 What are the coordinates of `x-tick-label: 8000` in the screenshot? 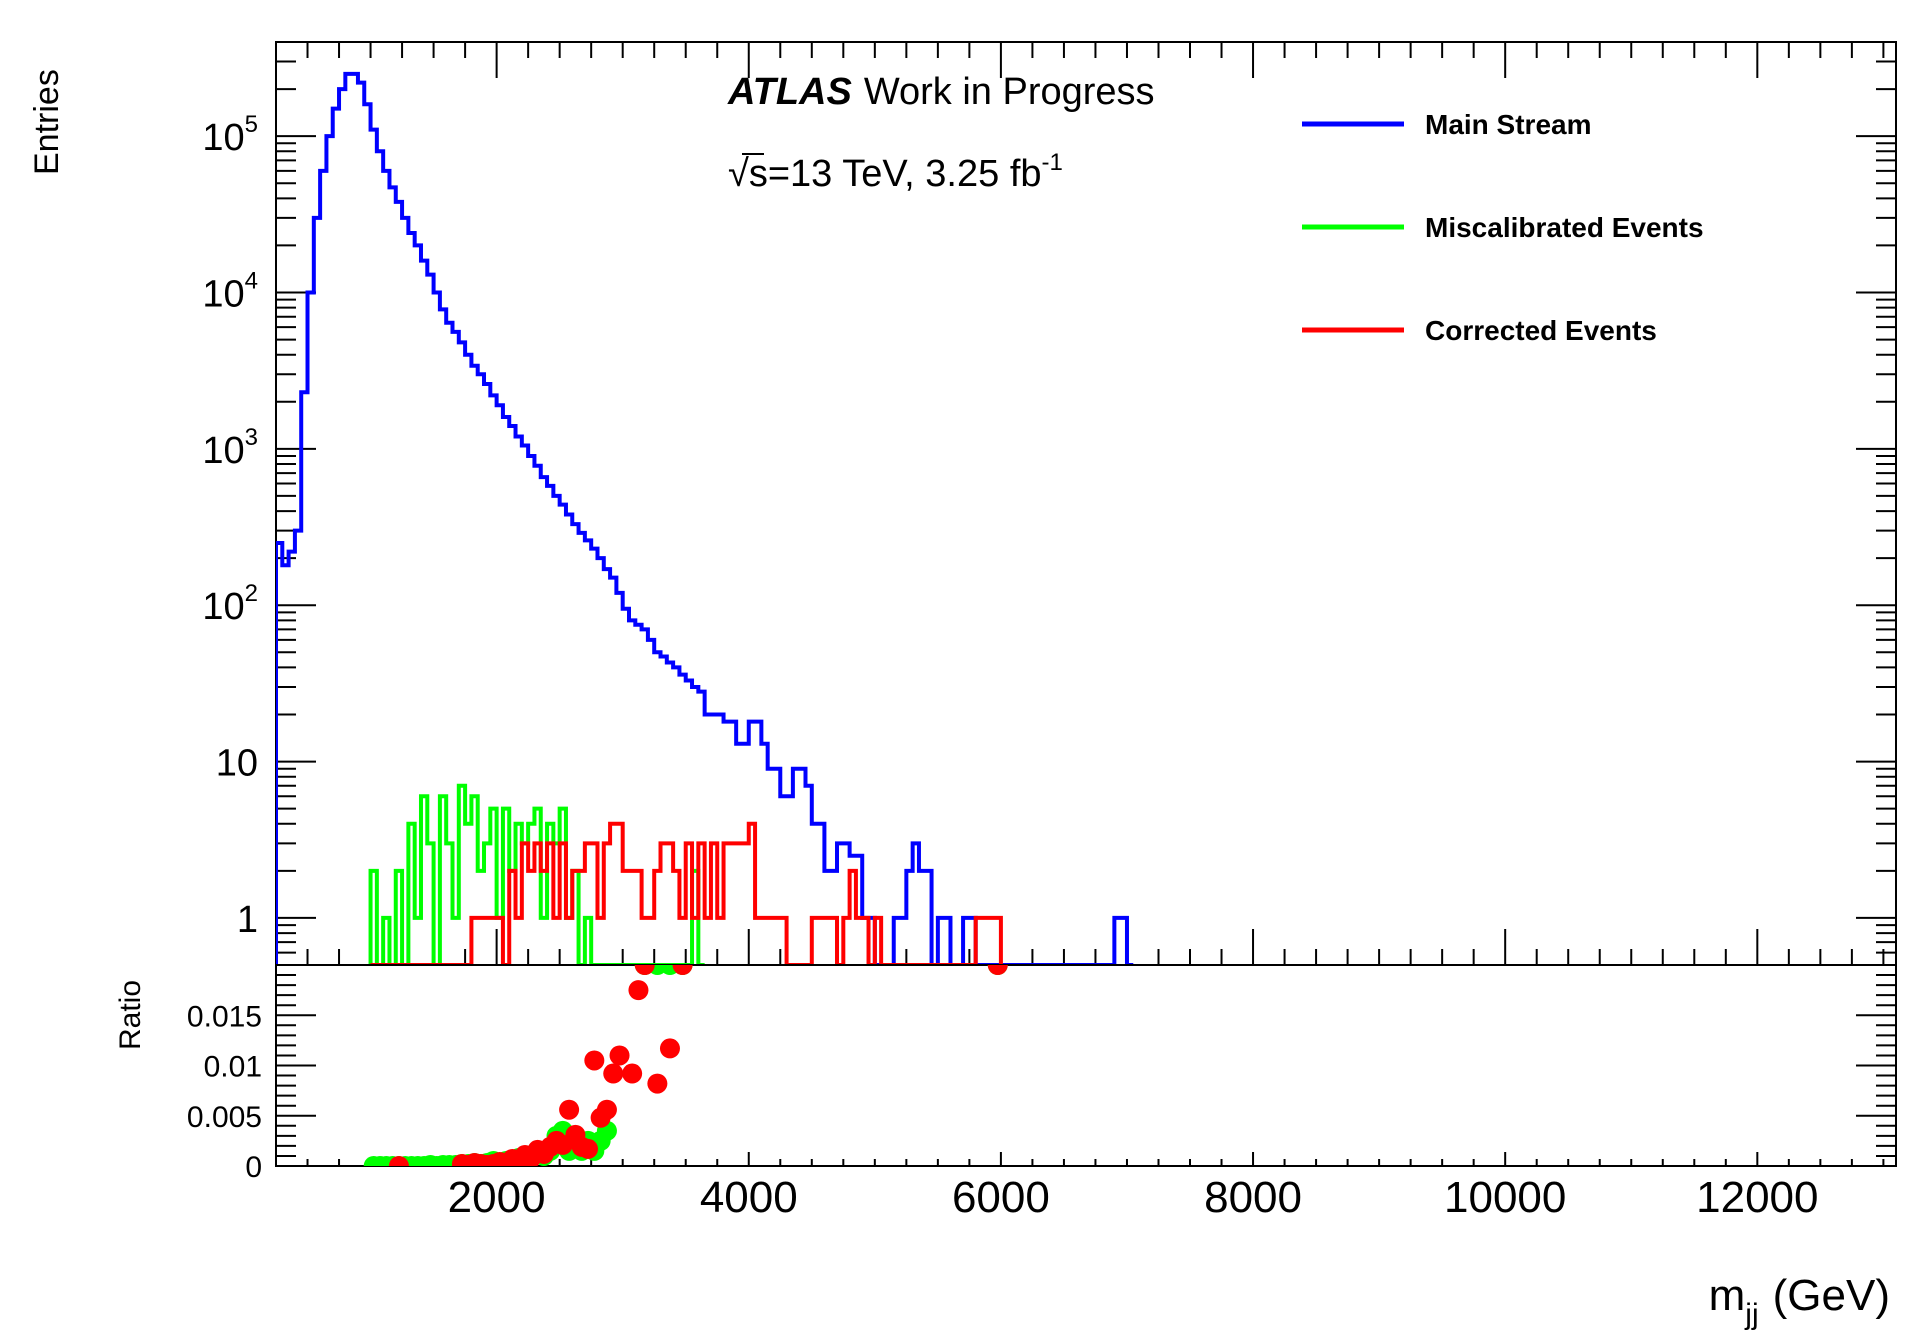 It's located at (1253, 1197).